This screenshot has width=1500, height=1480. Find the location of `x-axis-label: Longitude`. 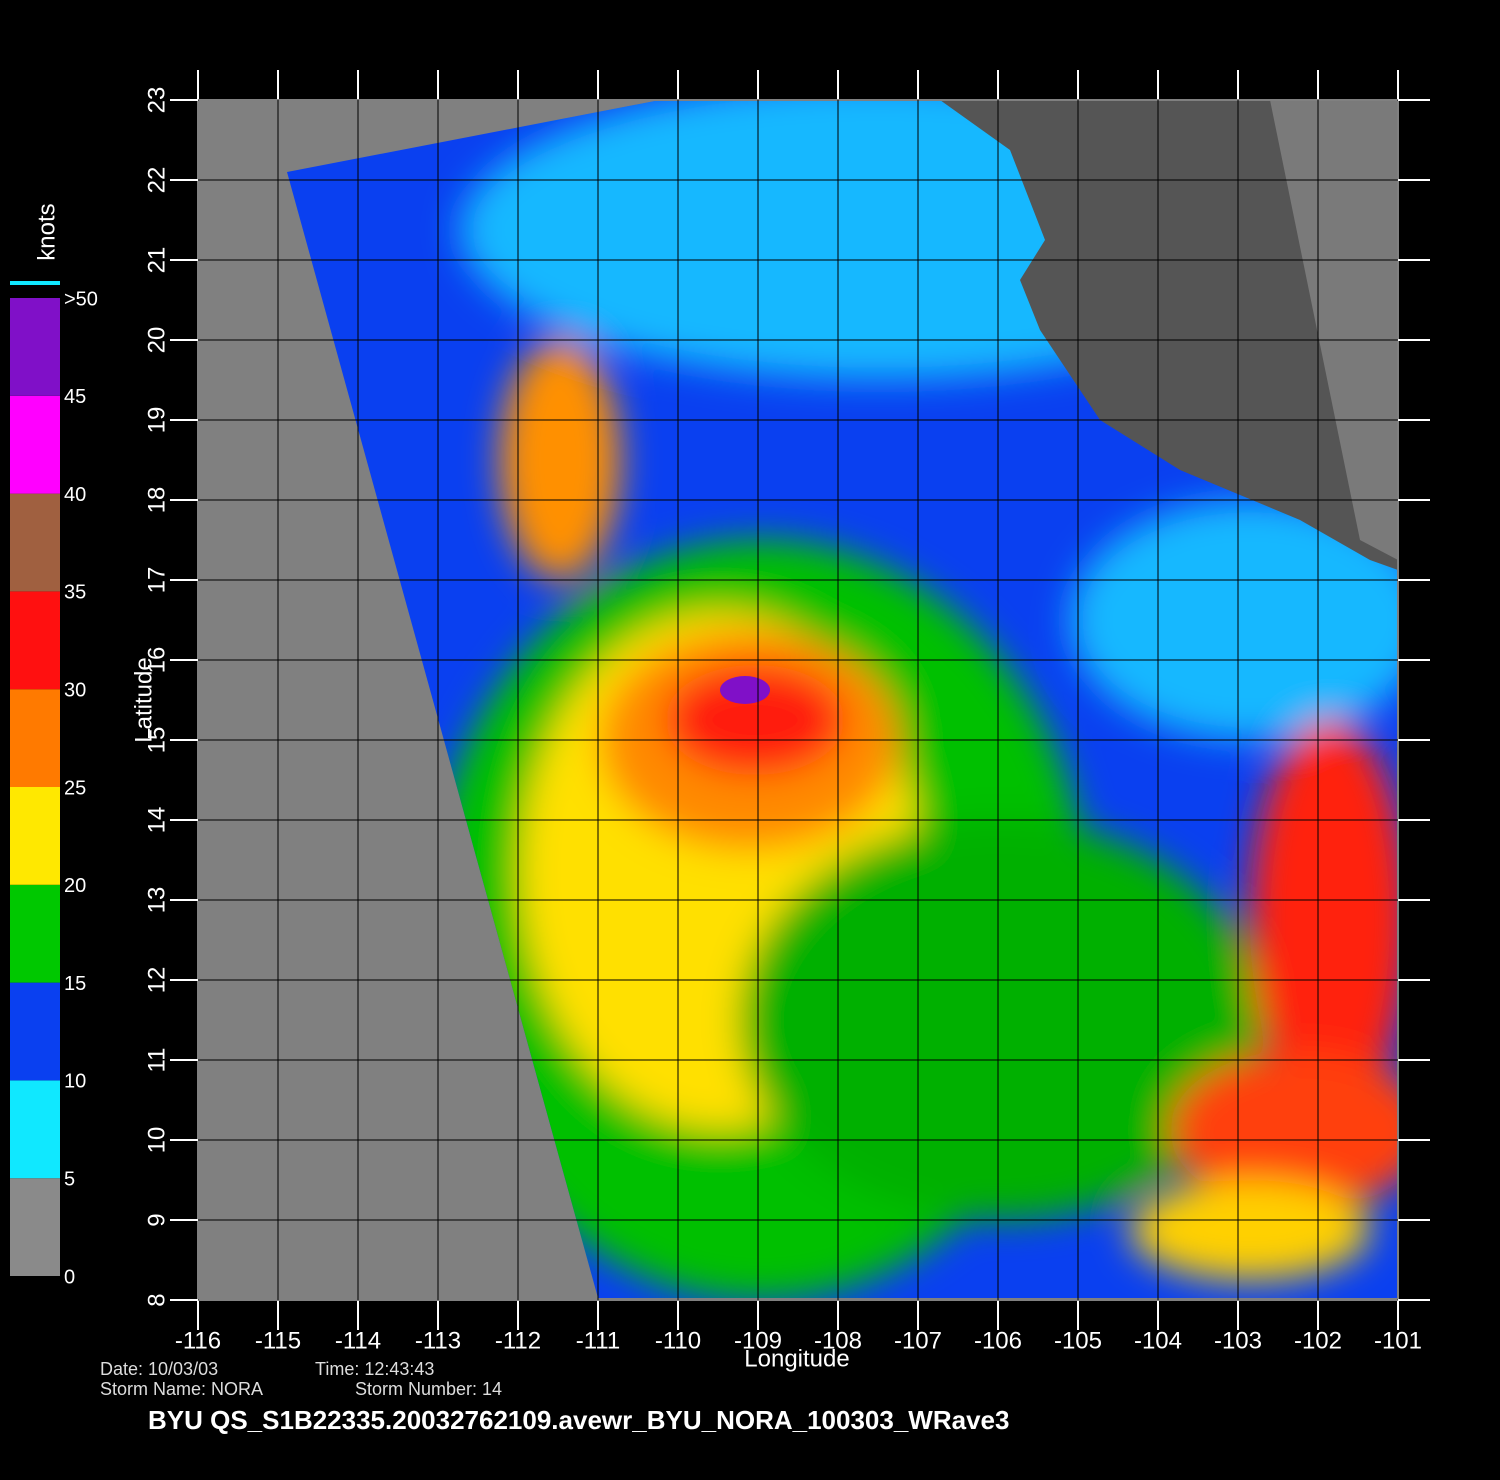

x-axis-label: Longitude is located at coordinates (796, 1358).